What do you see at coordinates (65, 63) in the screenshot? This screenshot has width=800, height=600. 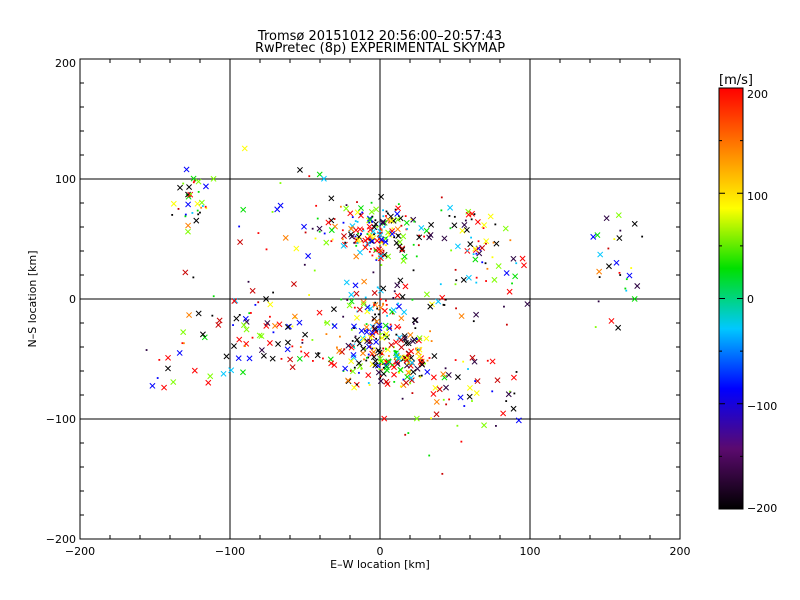 I see `y-tick-label: 200` at bounding box center [65, 63].